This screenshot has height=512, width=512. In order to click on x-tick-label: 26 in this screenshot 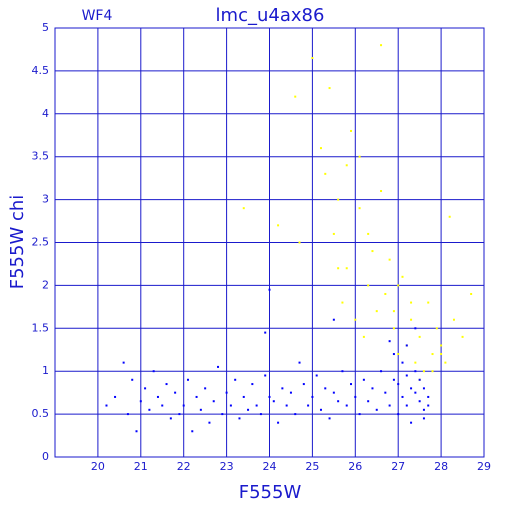, I will do `click(355, 466)`.